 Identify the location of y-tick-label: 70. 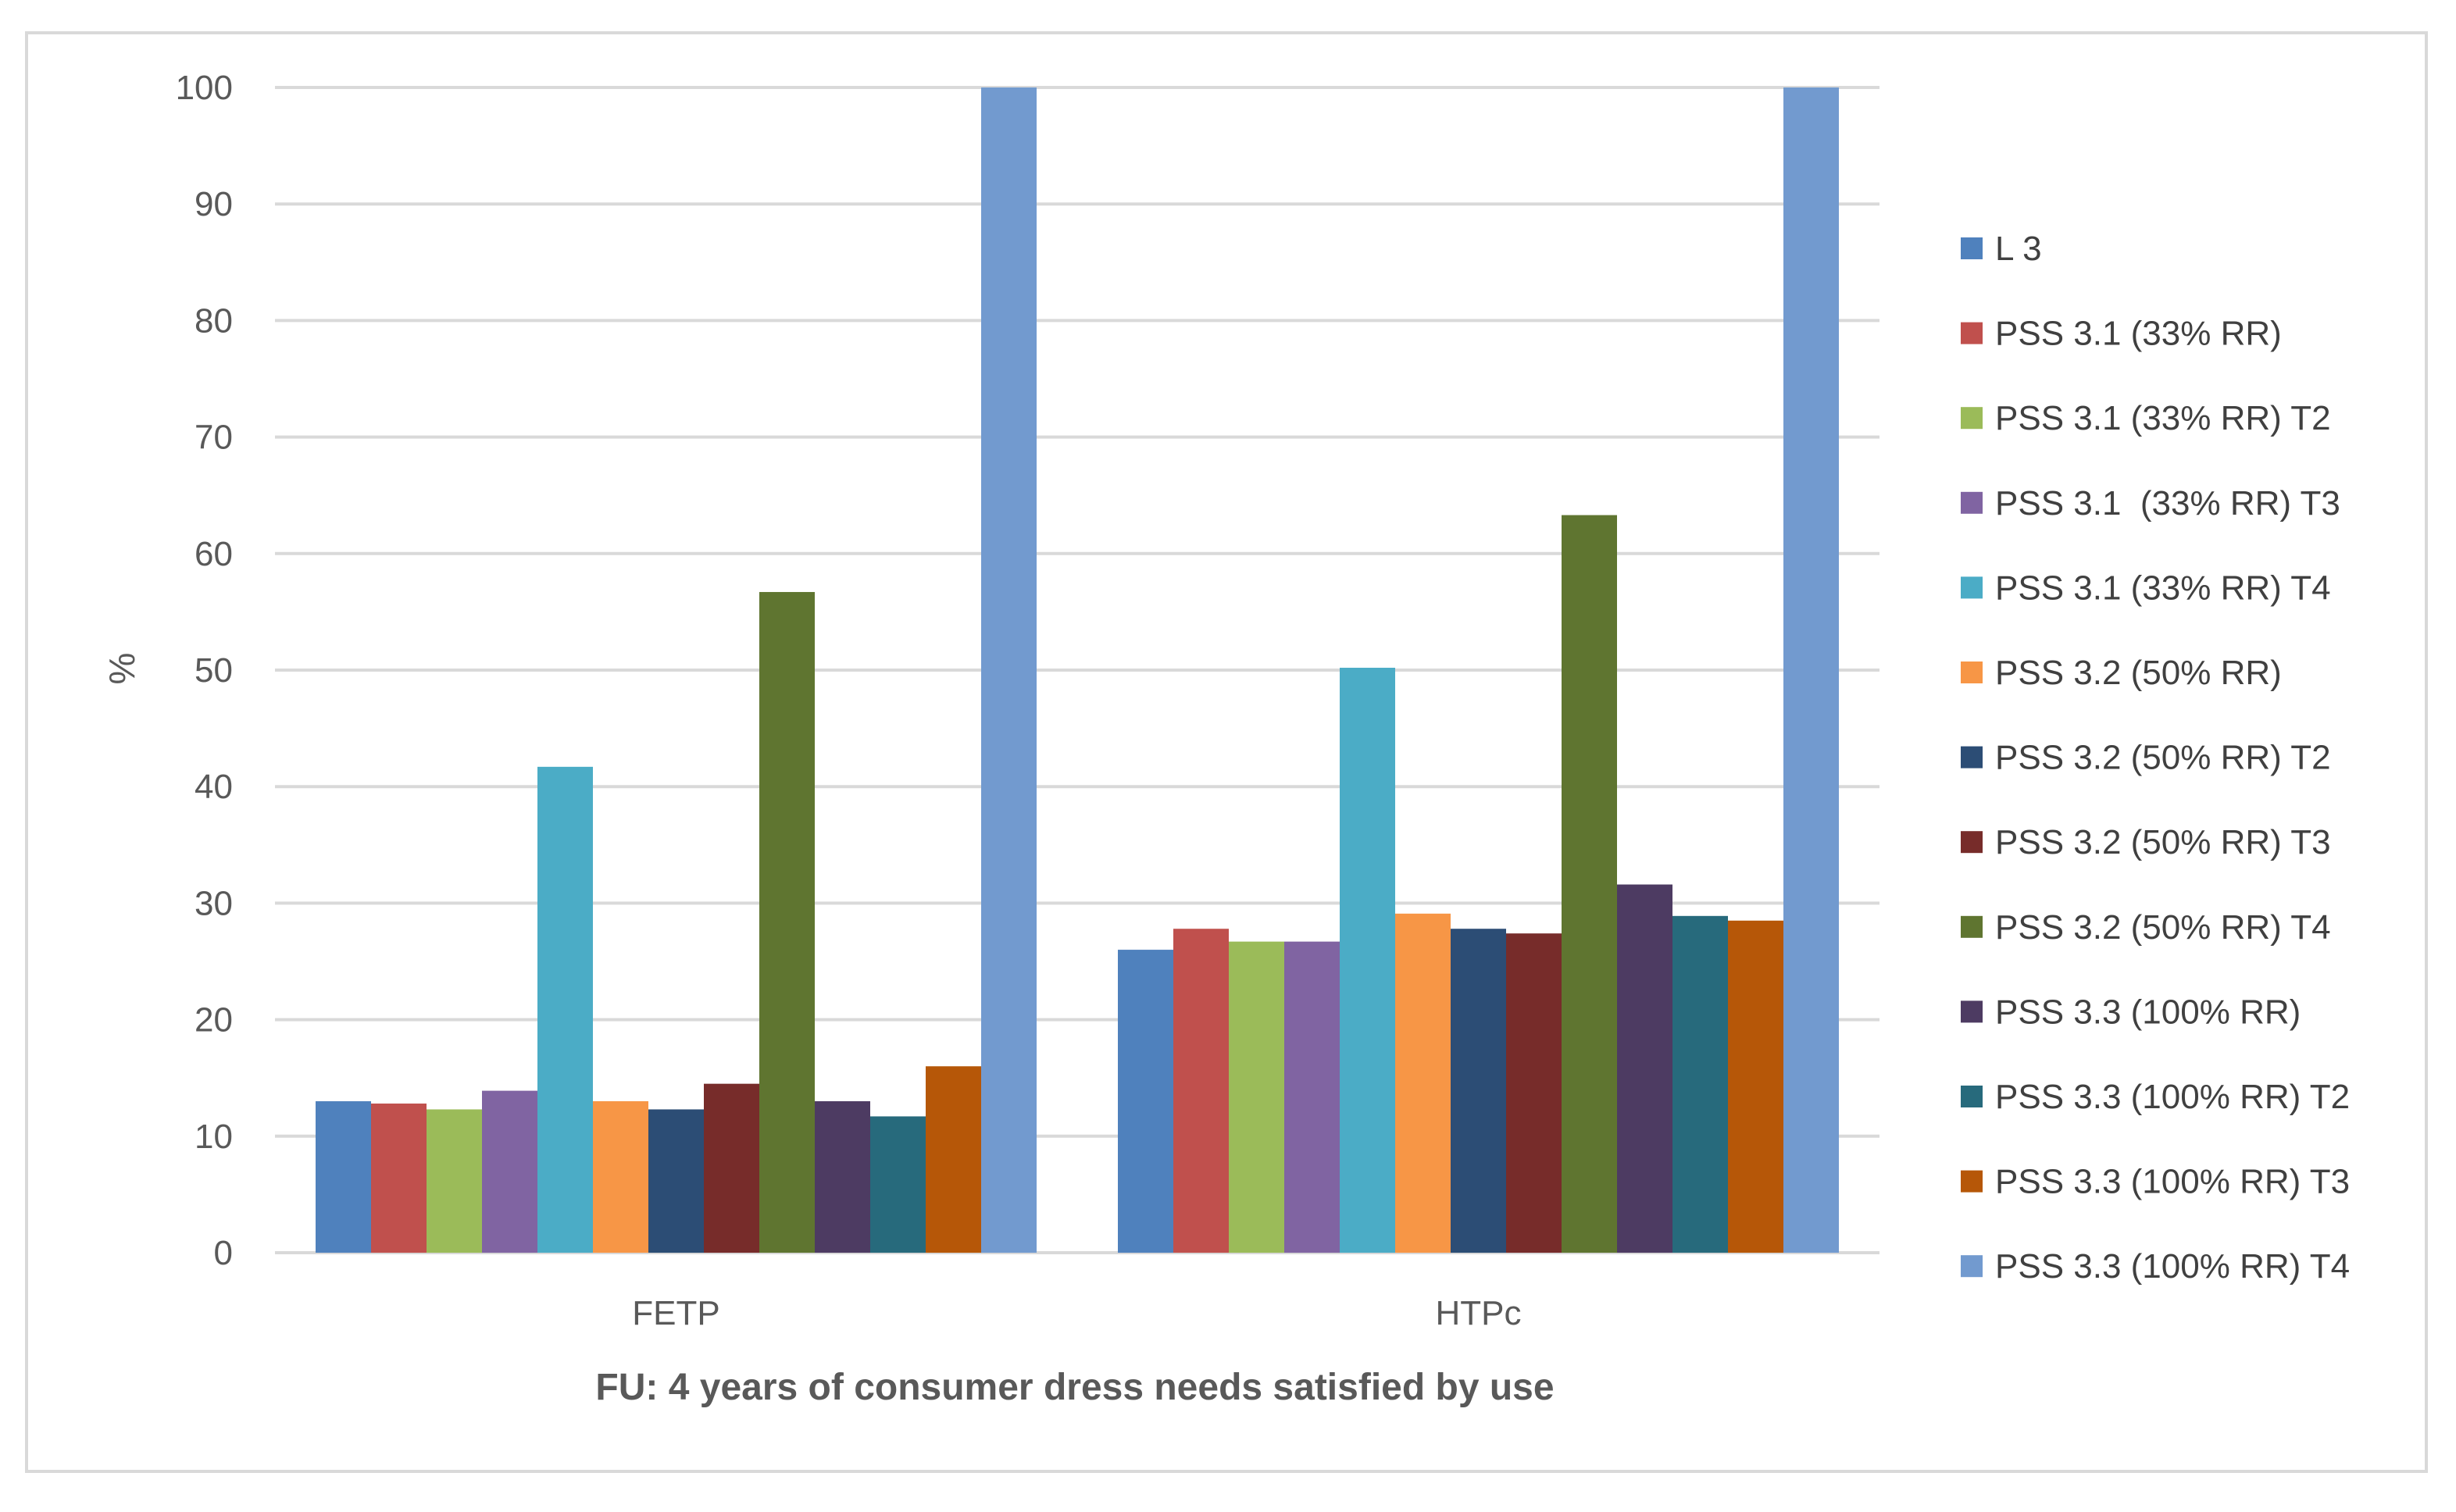
(214, 438).